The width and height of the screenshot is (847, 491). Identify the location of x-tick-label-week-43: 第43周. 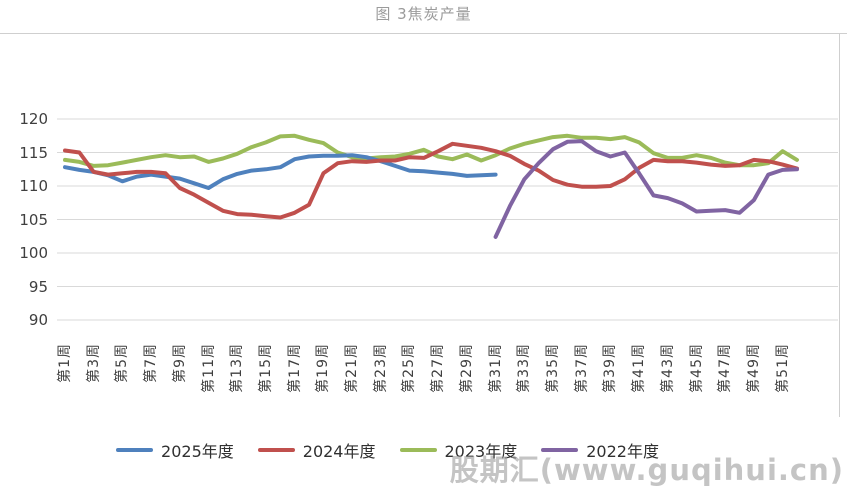
(667, 368).